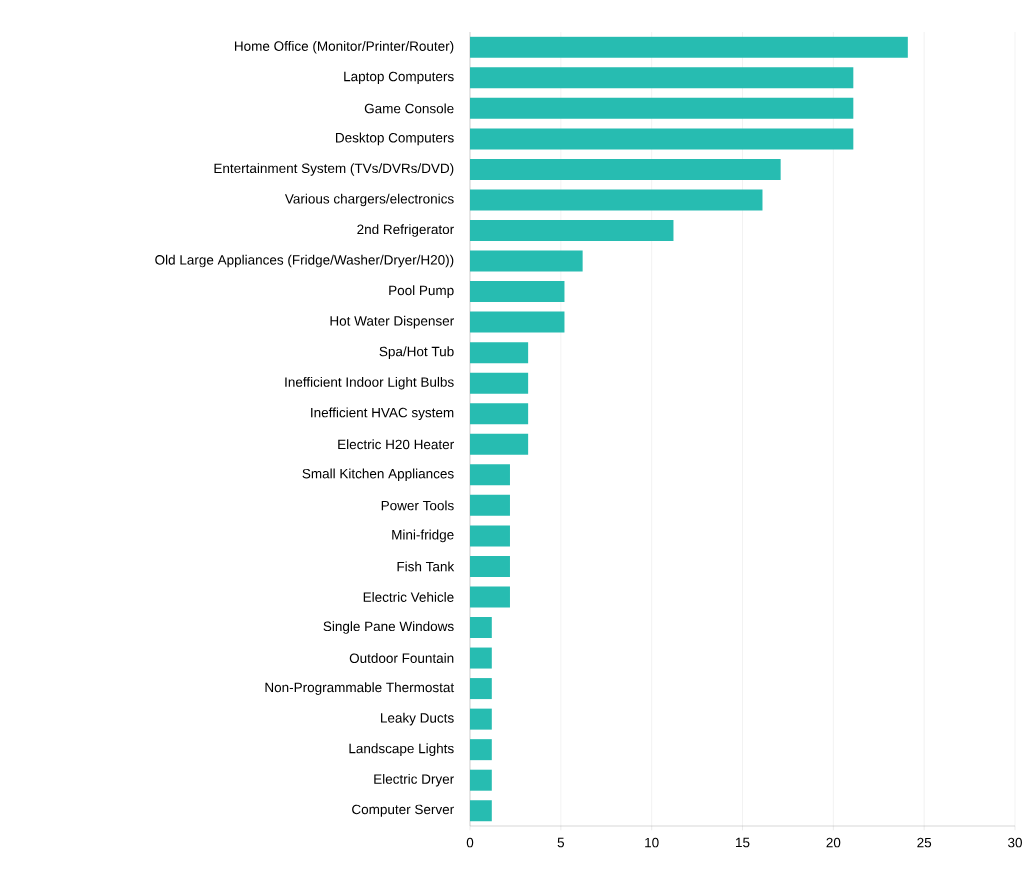 The width and height of the screenshot is (1036, 871). What do you see at coordinates (417, 505) in the screenshot?
I see `y-tick-label: Power Tools` at bounding box center [417, 505].